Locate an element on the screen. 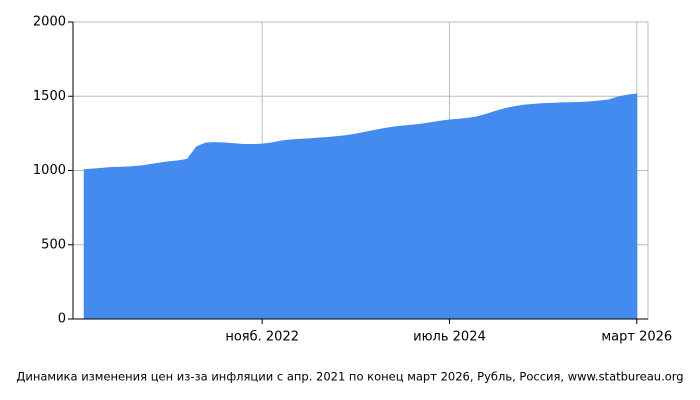  x-tick-label: март 2026 is located at coordinates (636, 337).